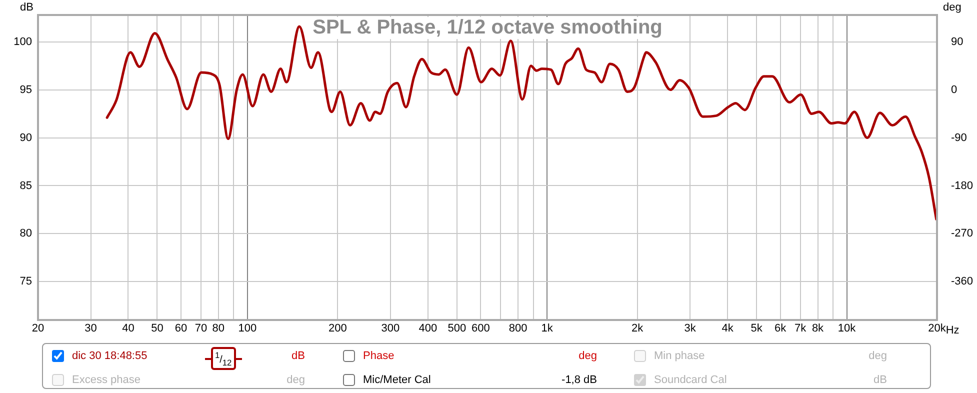  Describe the element at coordinates (756, 328) in the screenshot. I see `x-tick-label: 5k` at that location.